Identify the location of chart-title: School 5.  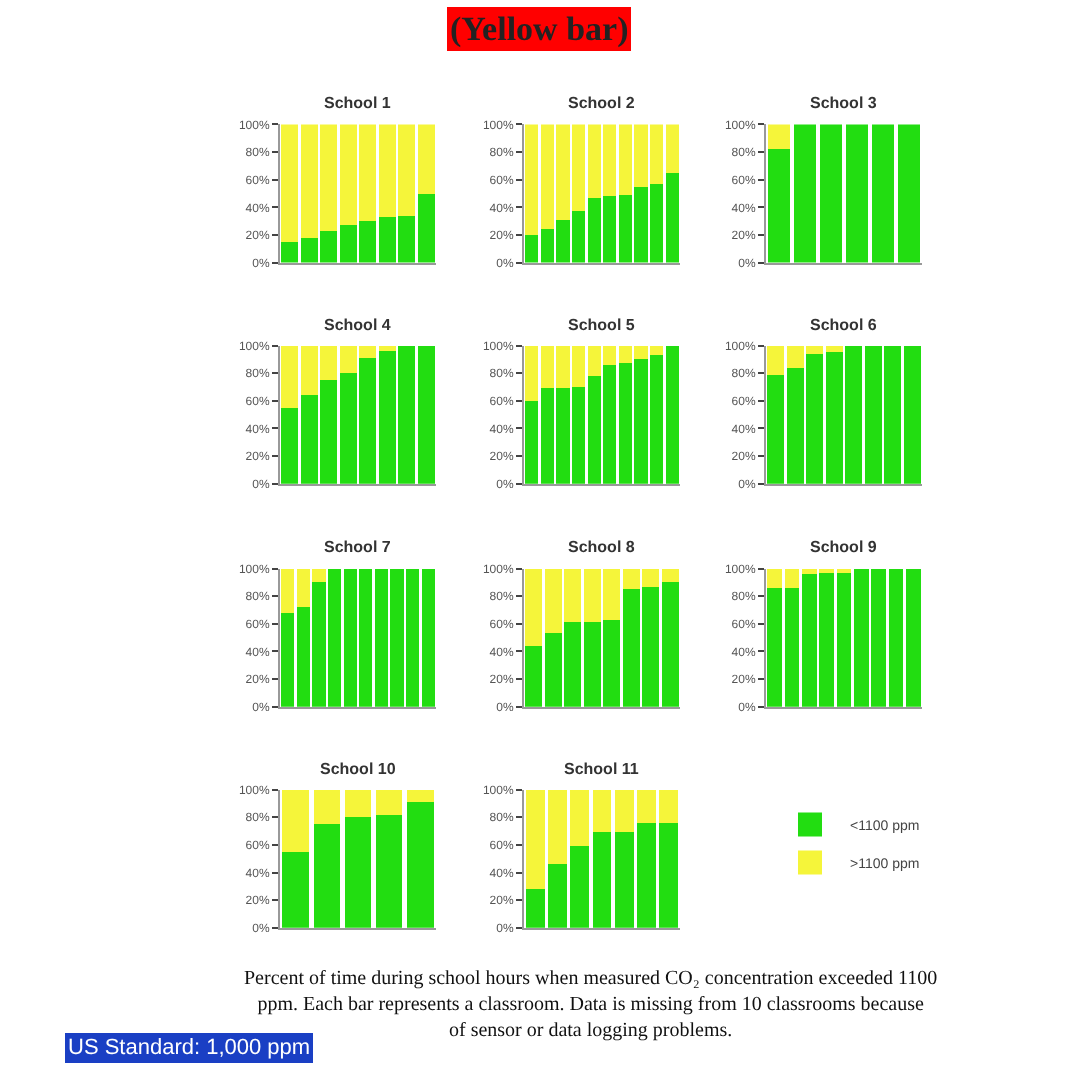
(602, 325).